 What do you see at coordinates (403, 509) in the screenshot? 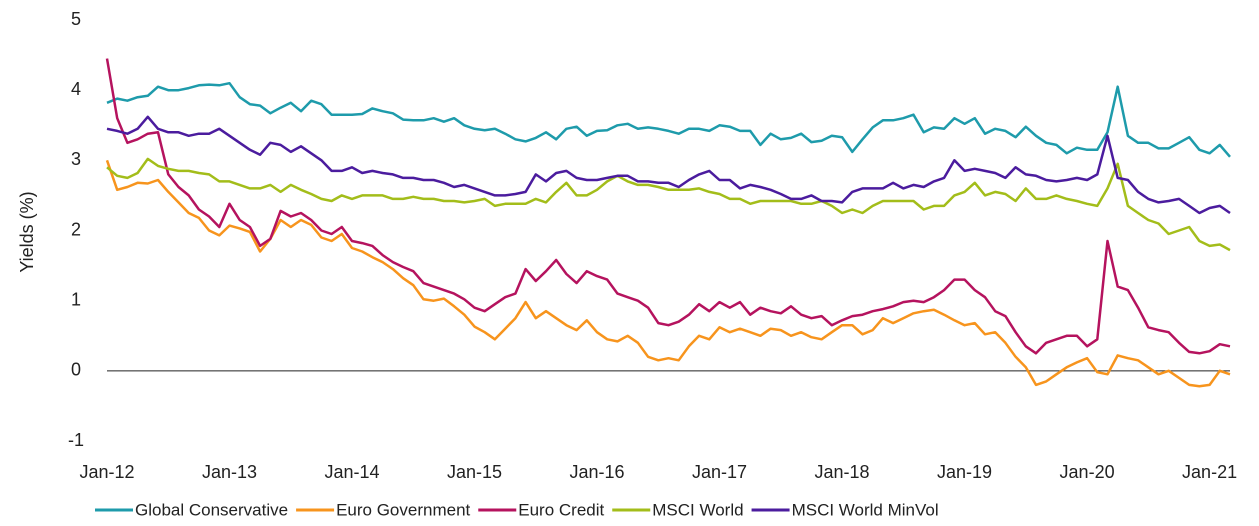
I see `legend-label: Euro Government` at bounding box center [403, 509].